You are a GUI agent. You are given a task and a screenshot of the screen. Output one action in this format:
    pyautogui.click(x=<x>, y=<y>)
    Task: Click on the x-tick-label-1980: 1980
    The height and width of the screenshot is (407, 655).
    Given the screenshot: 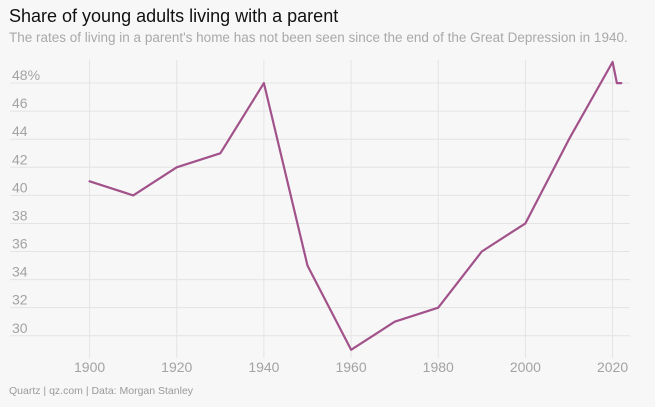 What is the action you would take?
    pyautogui.click(x=438, y=367)
    